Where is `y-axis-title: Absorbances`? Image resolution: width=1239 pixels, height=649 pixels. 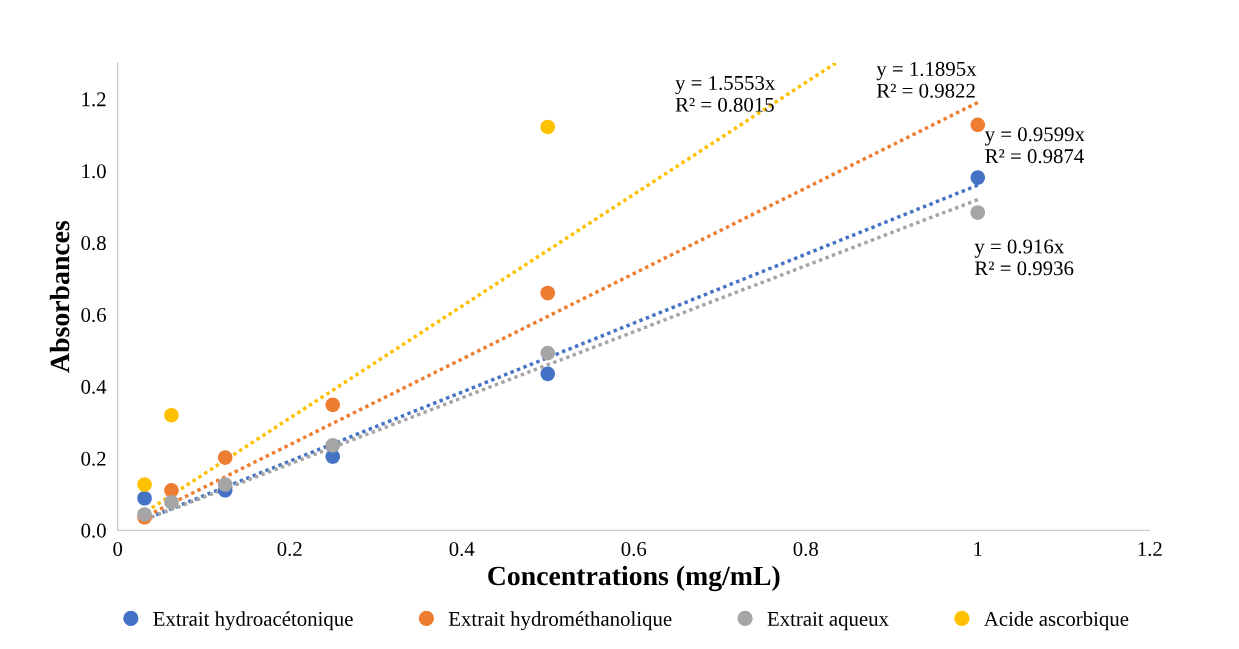
y-axis-title: Absorbances is located at coordinates (59, 296).